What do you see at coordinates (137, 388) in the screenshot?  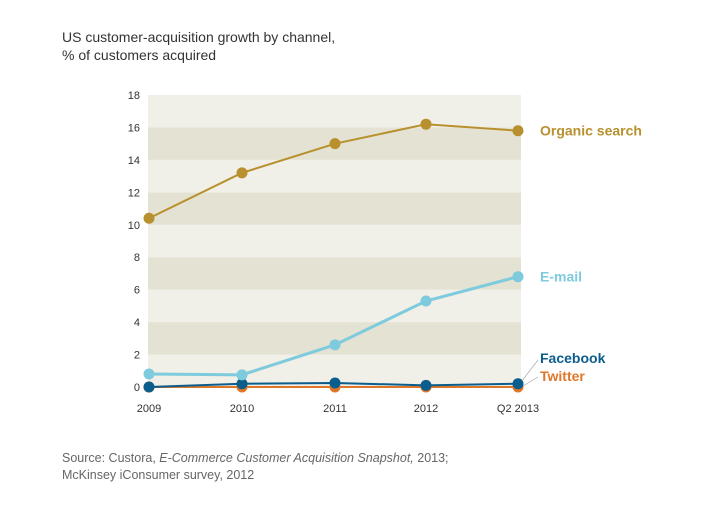 I see `y-tick-label: 0` at bounding box center [137, 388].